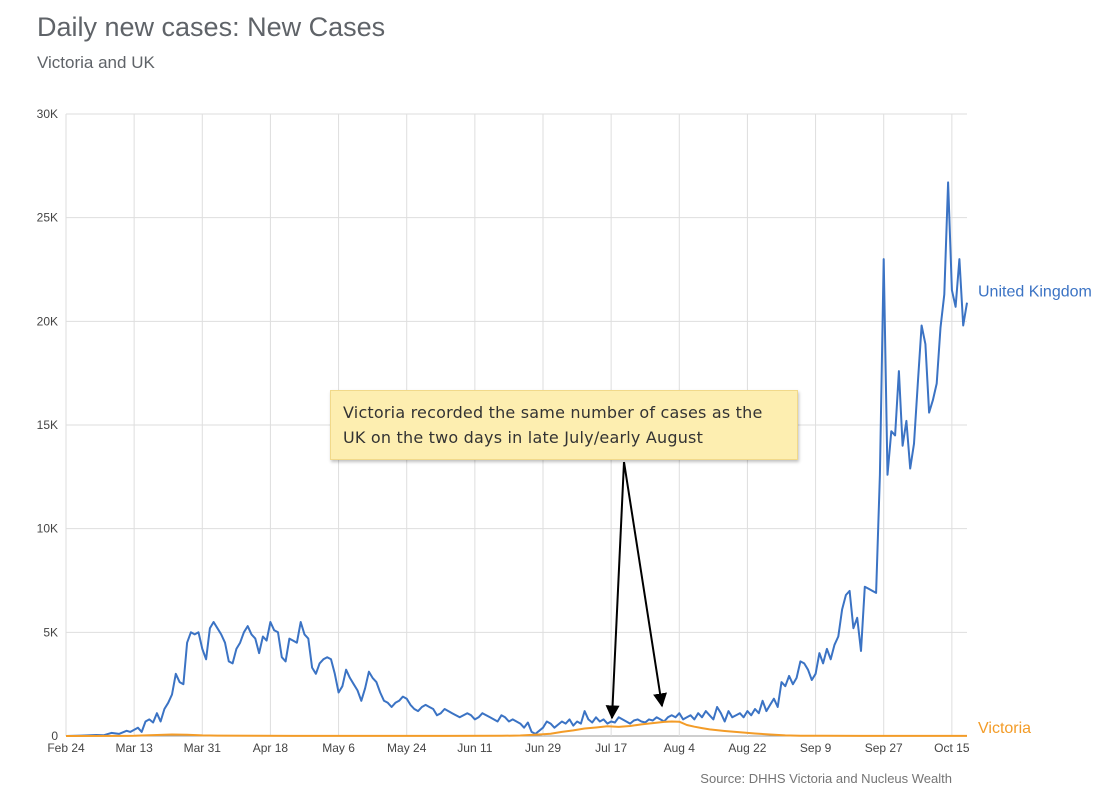 This screenshot has height=800, width=1118. Describe the element at coordinates (611, 748) in the screenshot. I see `x-tick-label: Jul 17` at that location.